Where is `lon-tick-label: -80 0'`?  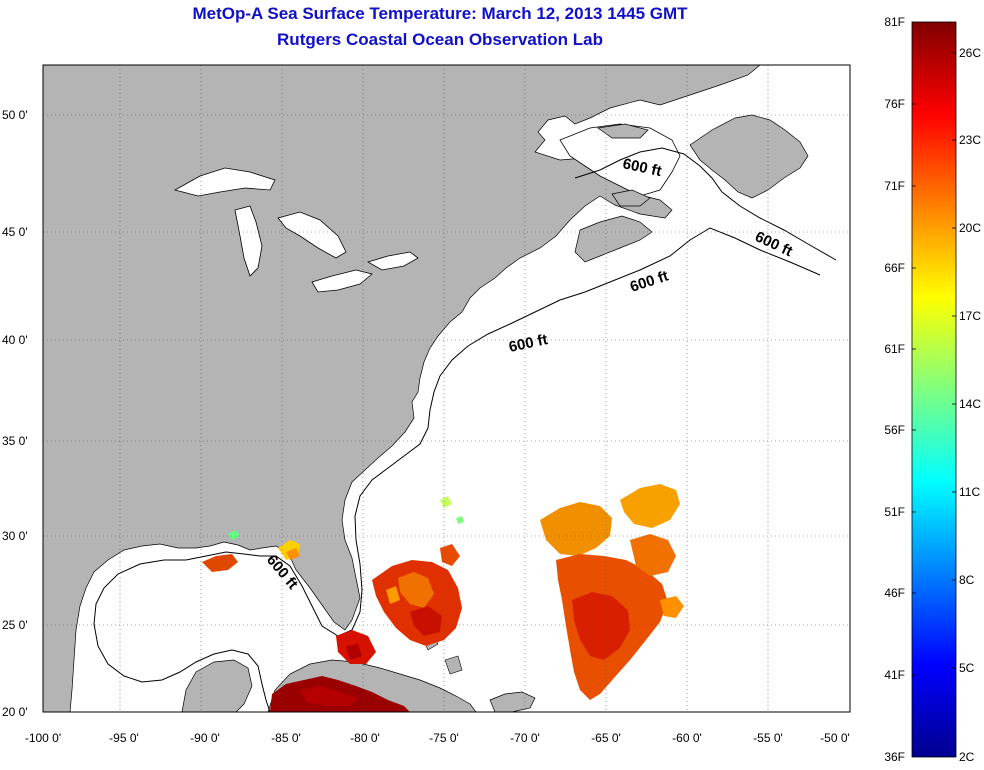
lon-tick-label: -80 0' is located at coordinates (365, 738).